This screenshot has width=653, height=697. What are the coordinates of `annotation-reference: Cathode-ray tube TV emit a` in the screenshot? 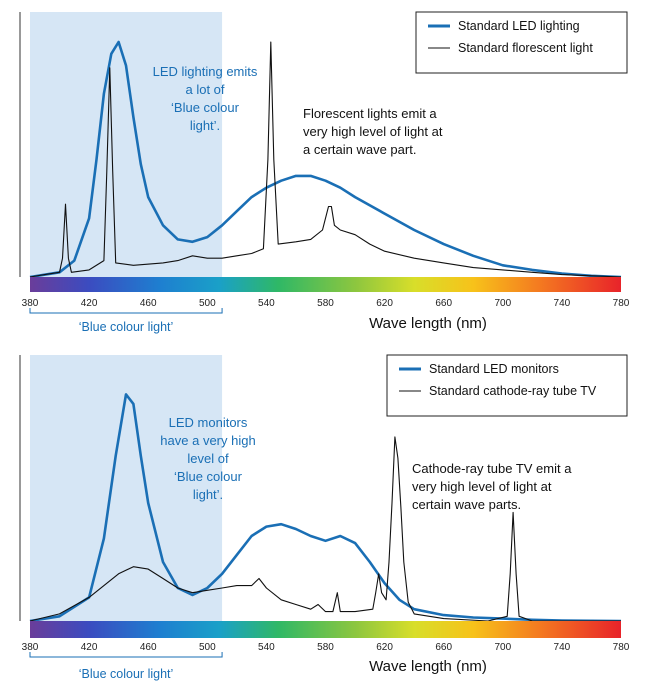 It's located at (492, 468).